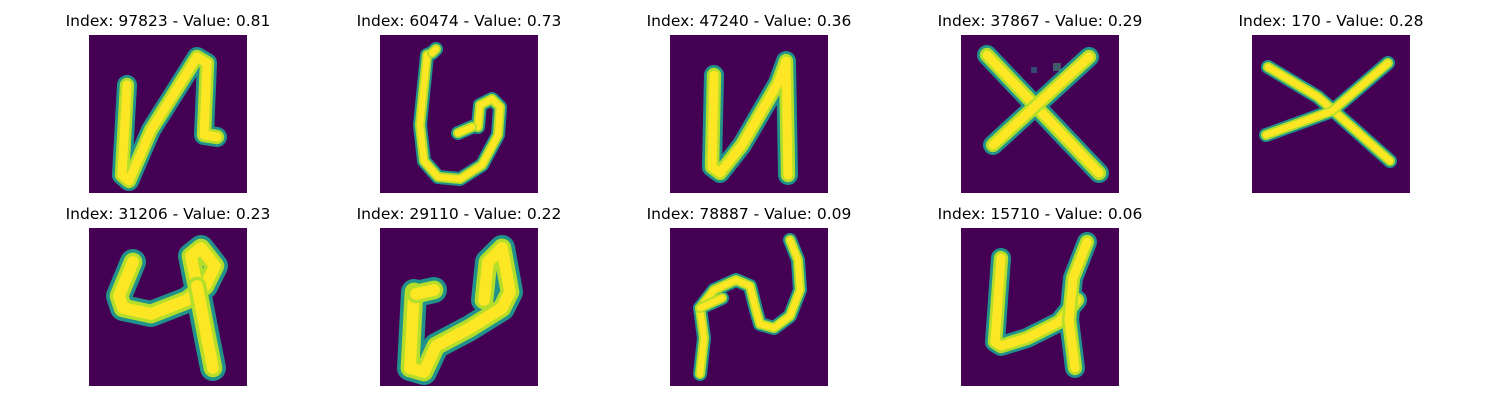 This screenshot has height=400, width=1500. I want to click on panel-title: Index: 78887 - Value: 0.09, so click(749, 214).